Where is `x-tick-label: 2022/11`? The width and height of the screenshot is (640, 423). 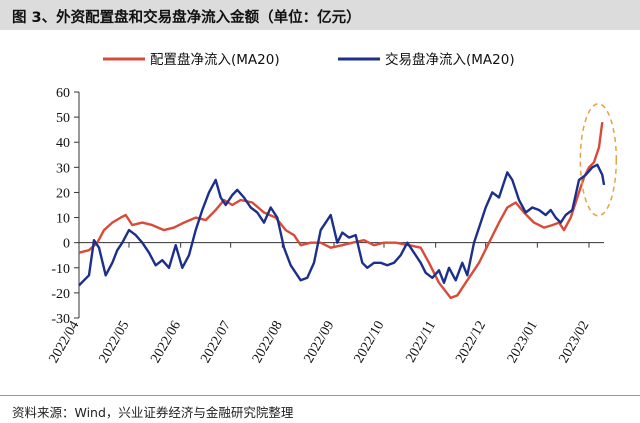
x-tick-label: 2022/11 is located at coordinates (421, 342).